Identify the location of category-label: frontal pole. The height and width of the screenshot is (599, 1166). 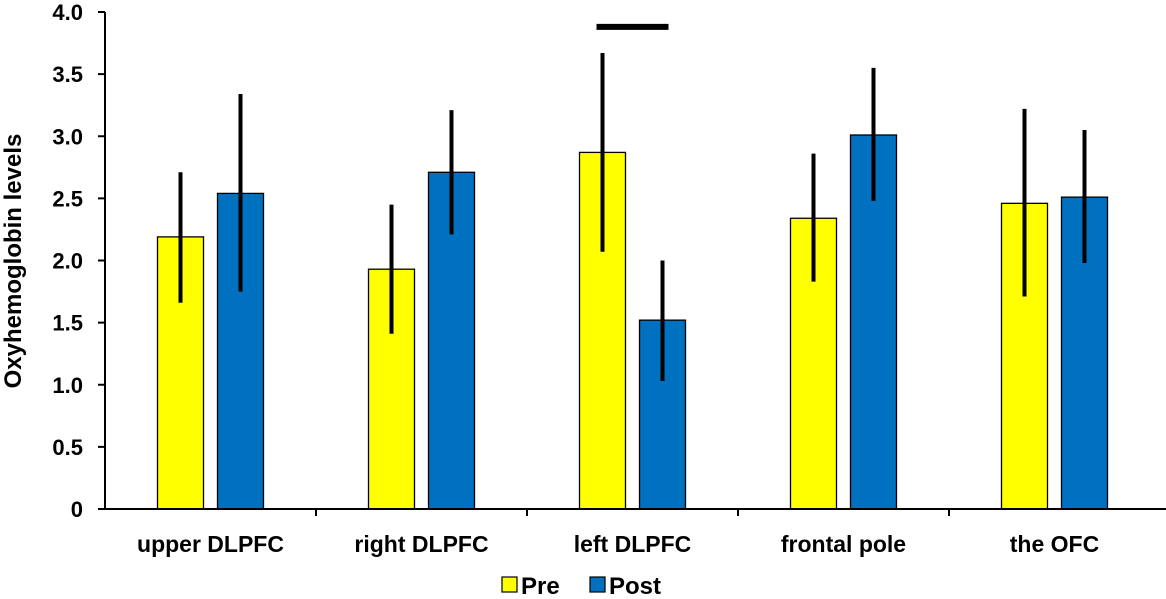
(843, 544).